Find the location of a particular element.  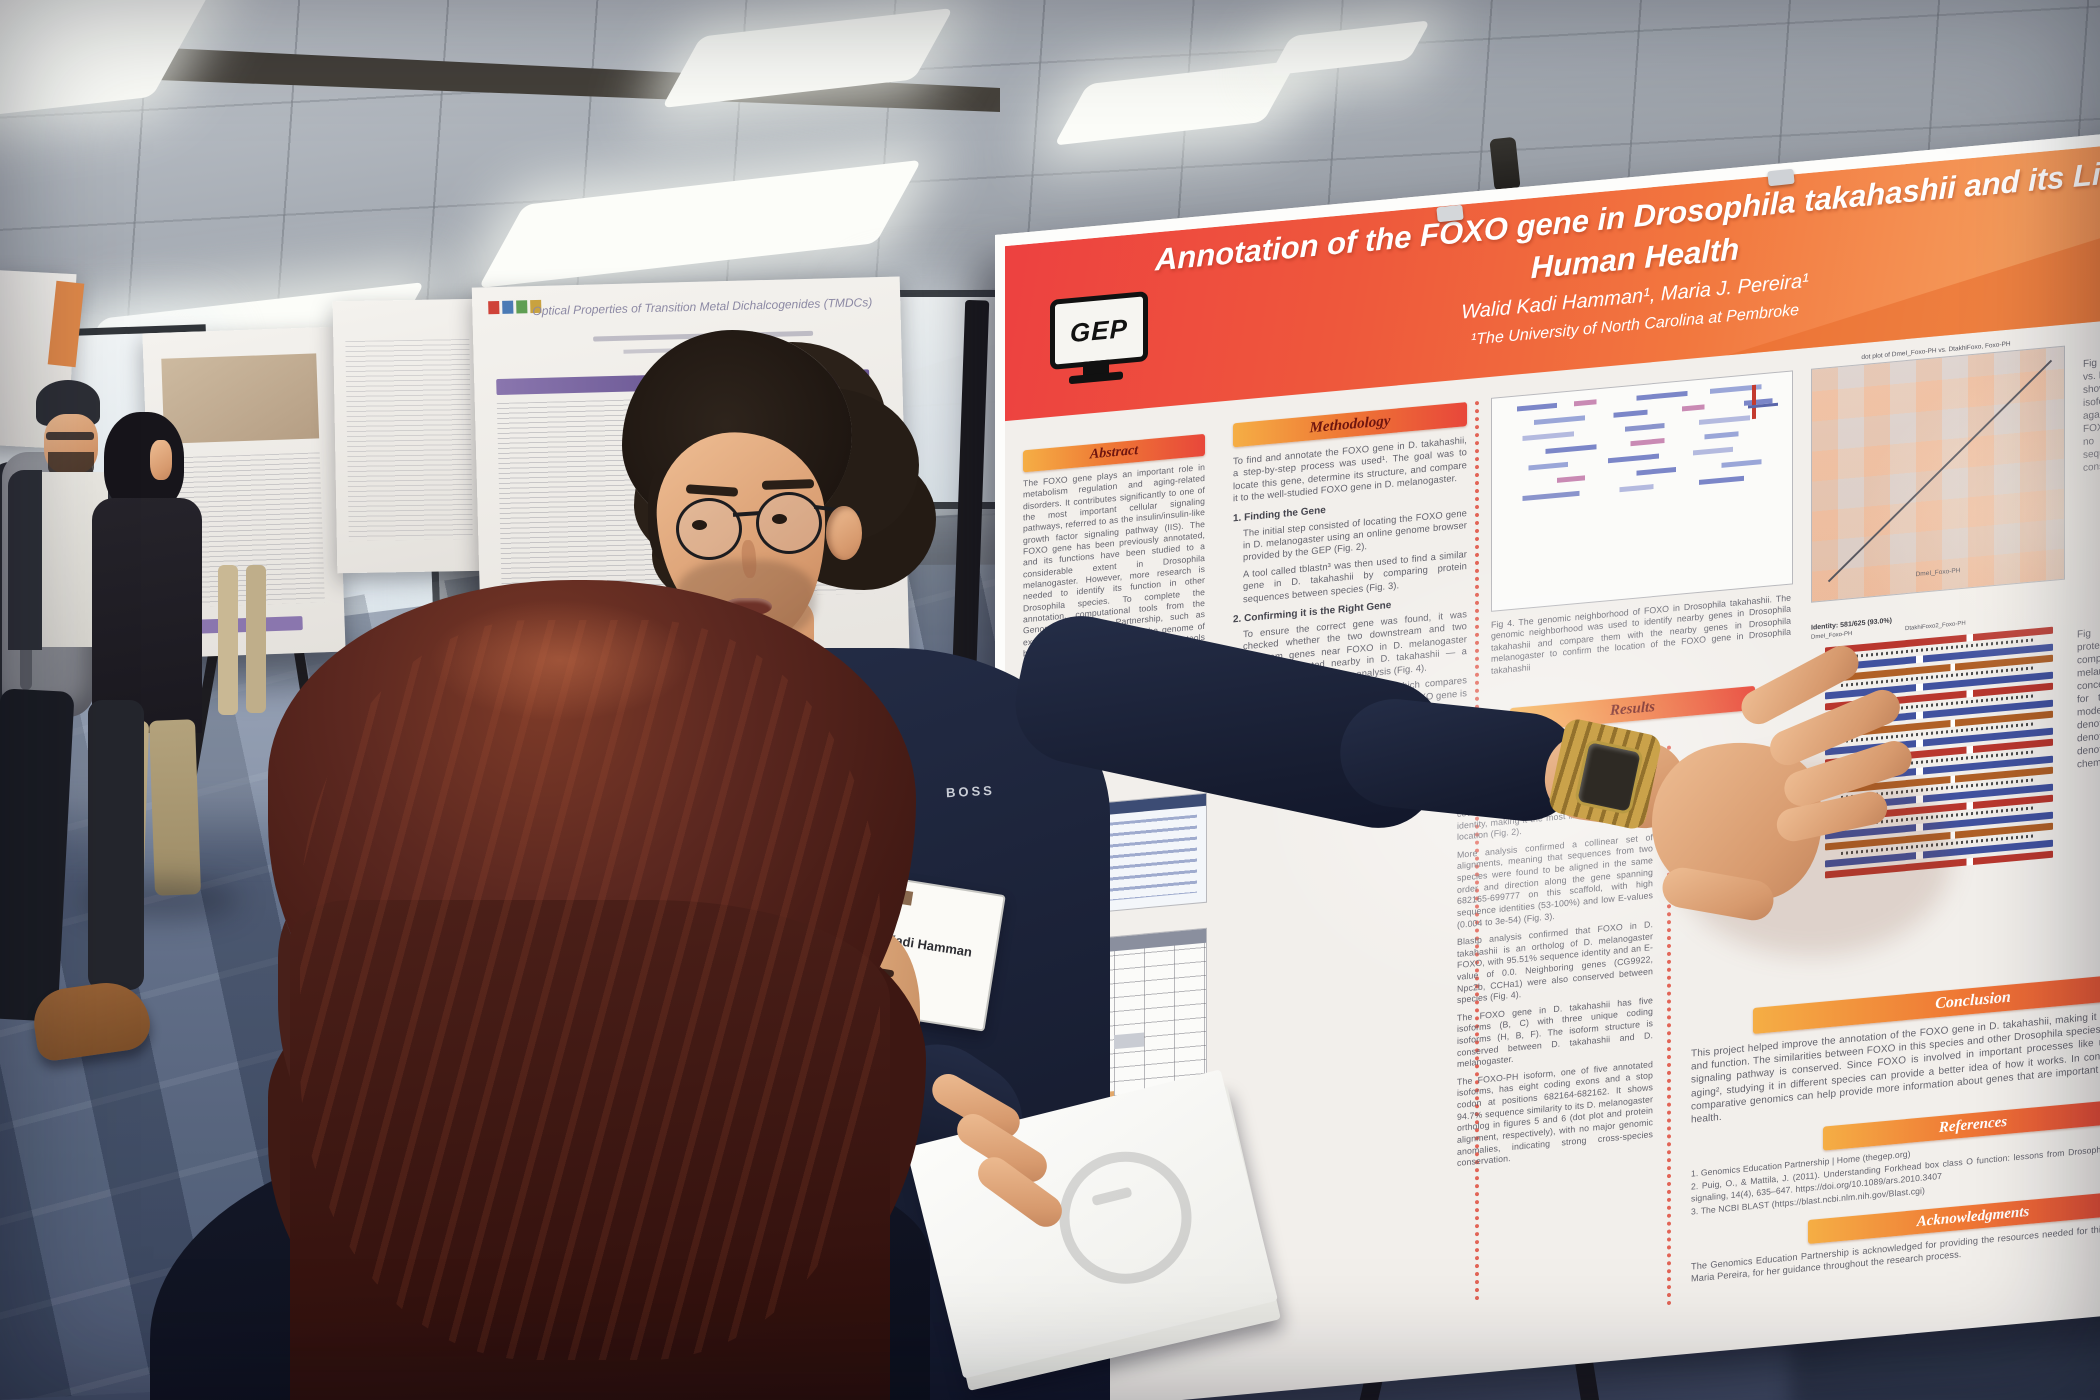

table-gray-cell is located at coordinates (1129, 1041).